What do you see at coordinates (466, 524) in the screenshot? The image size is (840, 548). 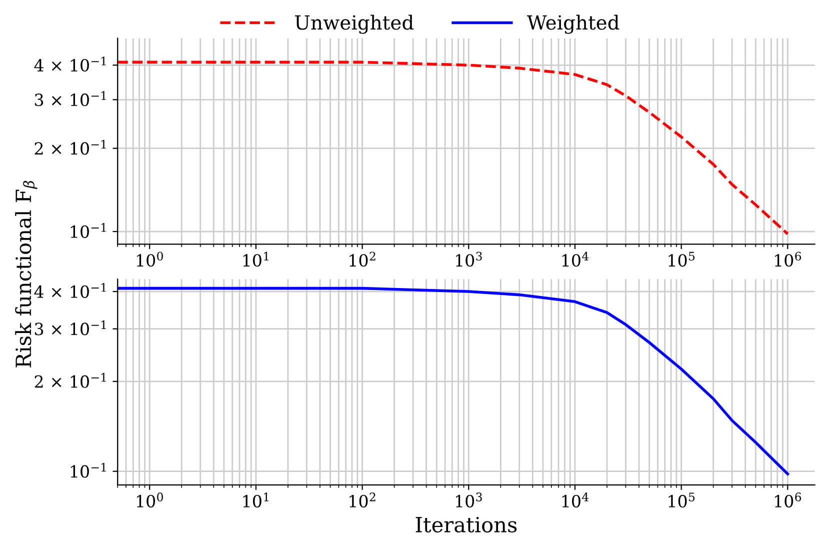 I see `x-axis-title: Iterations` at bounding box center [466, 524].